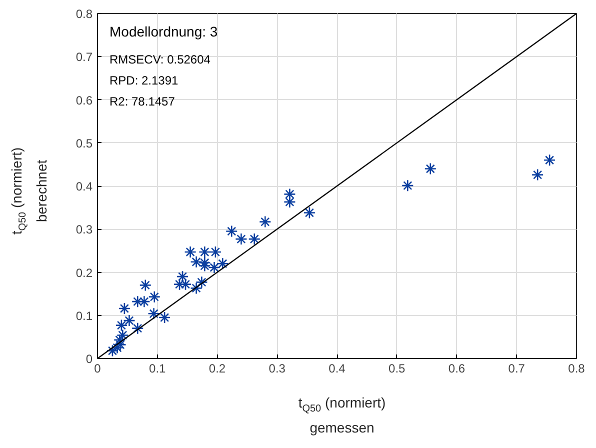 This screenshot has height=448, width=596. Describe the element at coordinates (217, 369) in the screenshot. I see `x-tick-label: 0.2` at that location.